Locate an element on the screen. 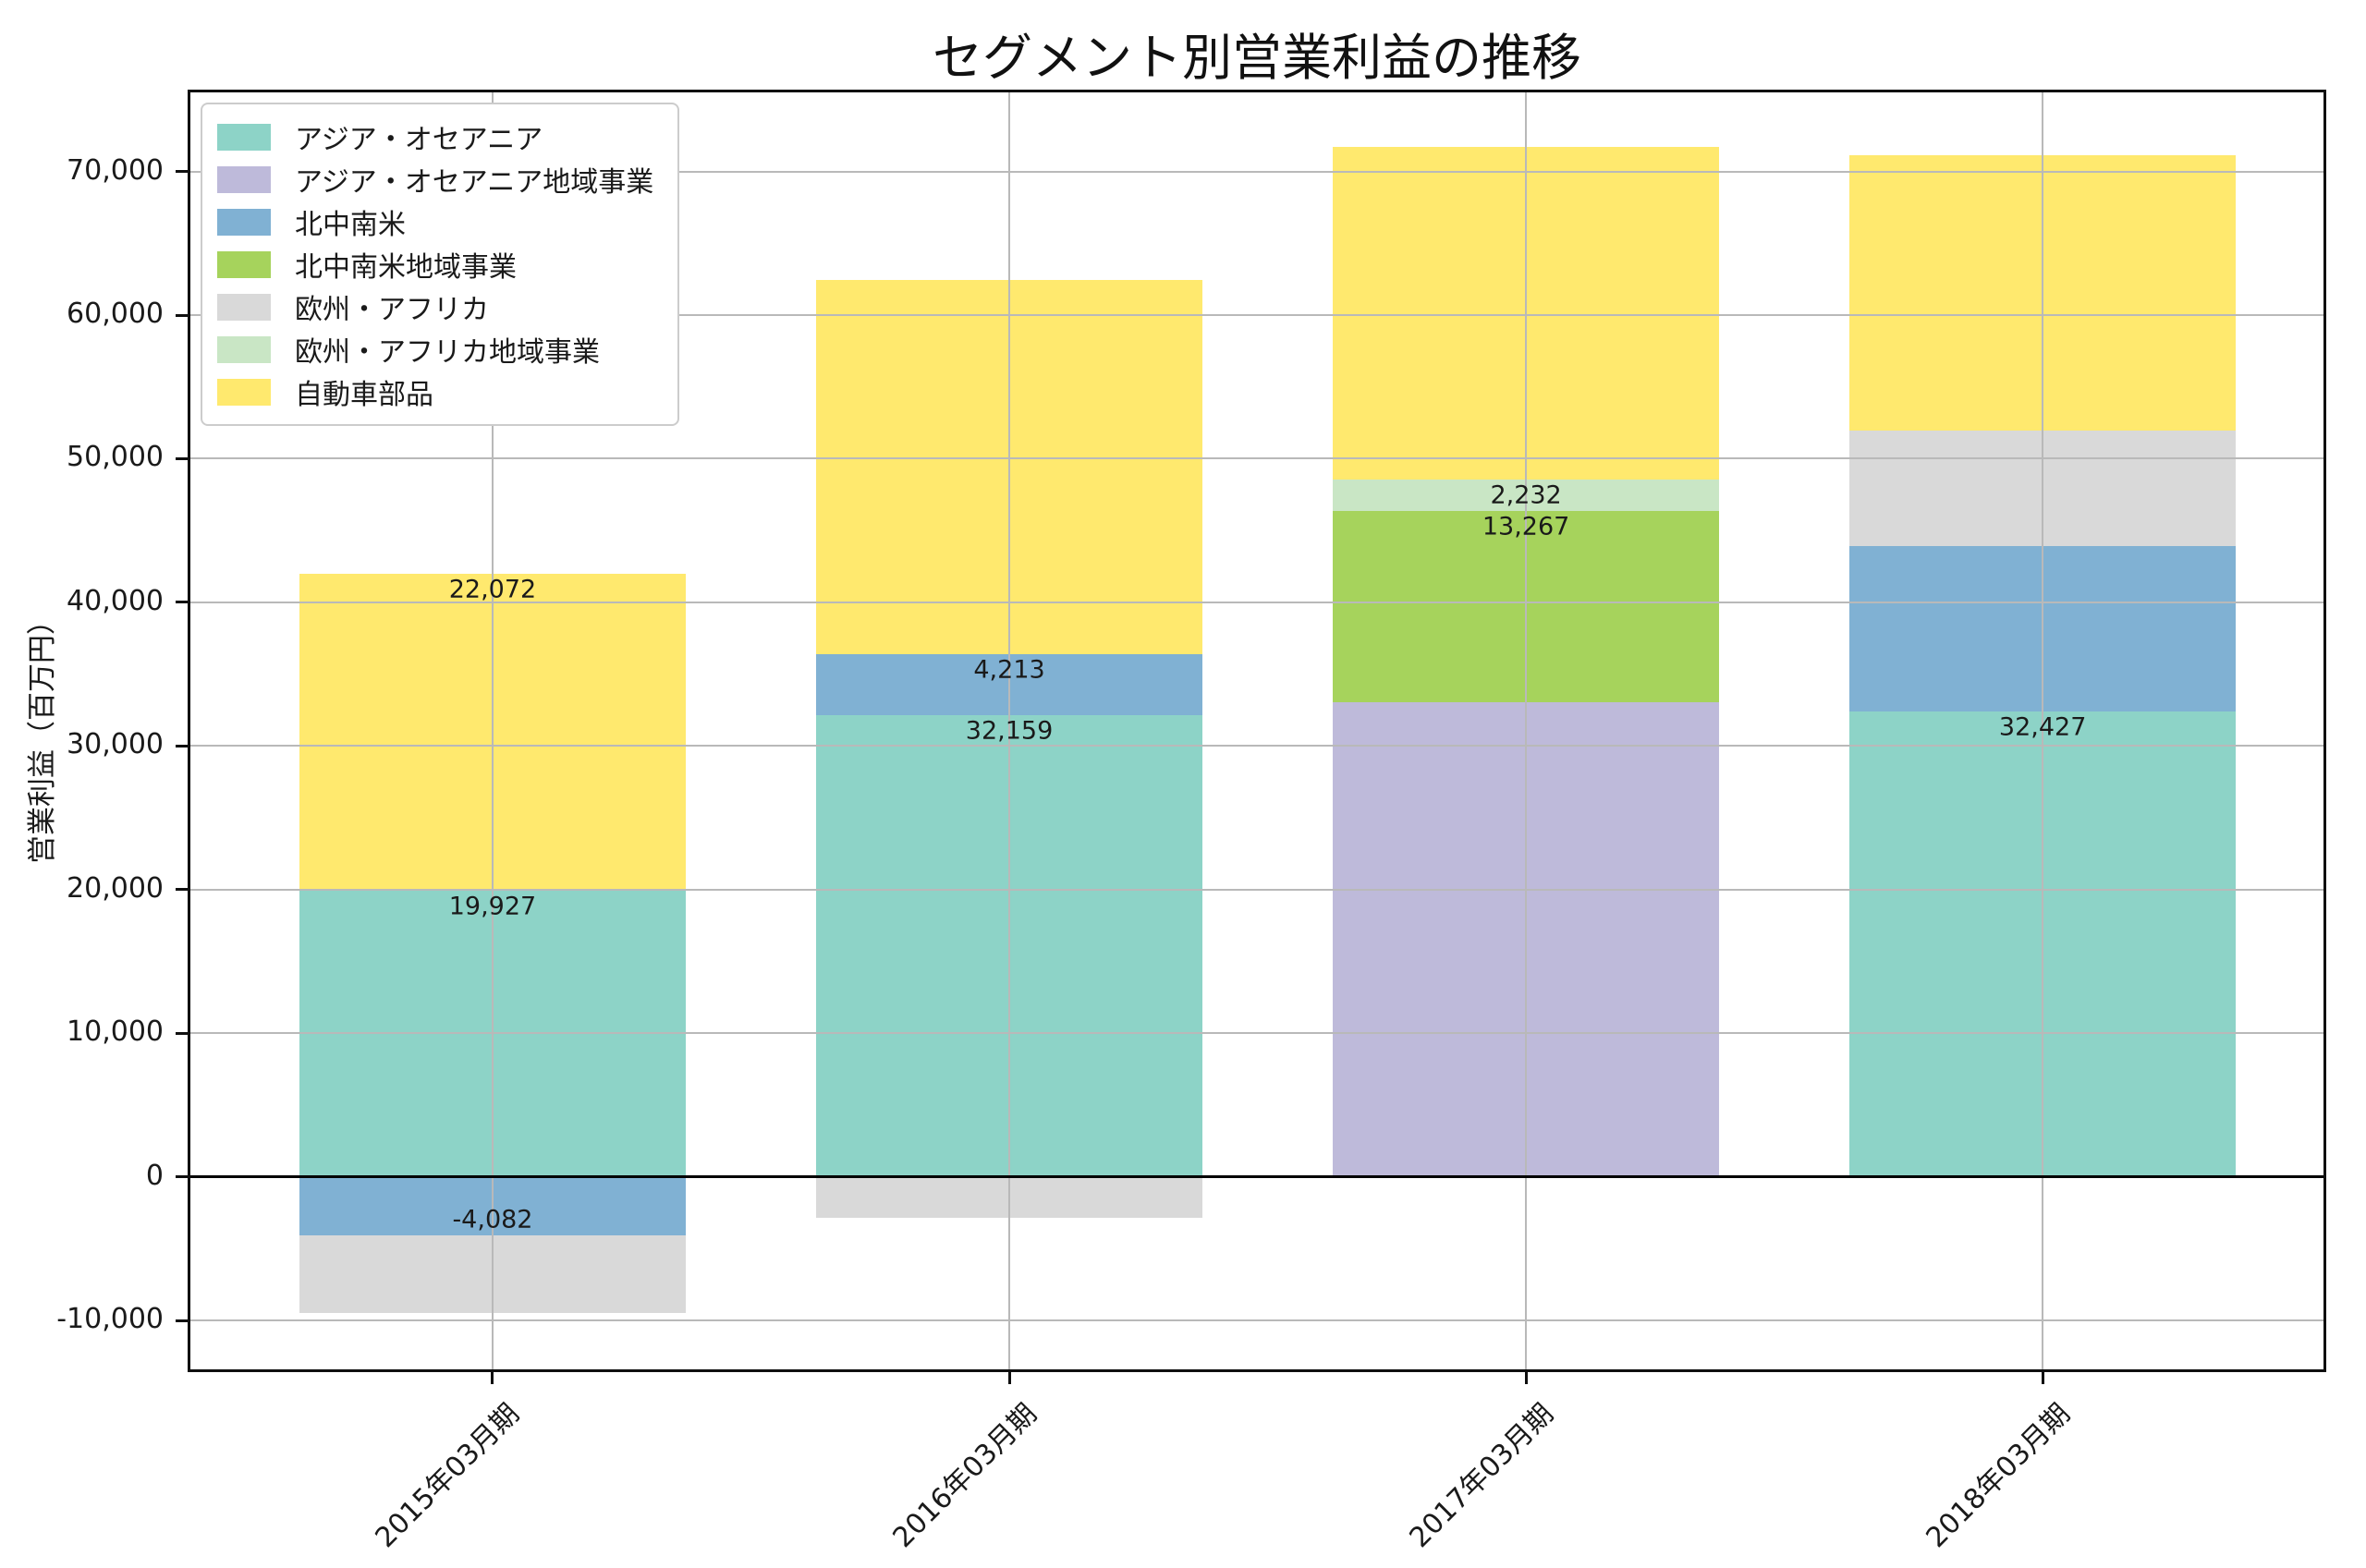 Image resolution: width=2366 pixels, height=1568 pixels. bar-value-label: 4,213 is located at coordinates (1009, 670).